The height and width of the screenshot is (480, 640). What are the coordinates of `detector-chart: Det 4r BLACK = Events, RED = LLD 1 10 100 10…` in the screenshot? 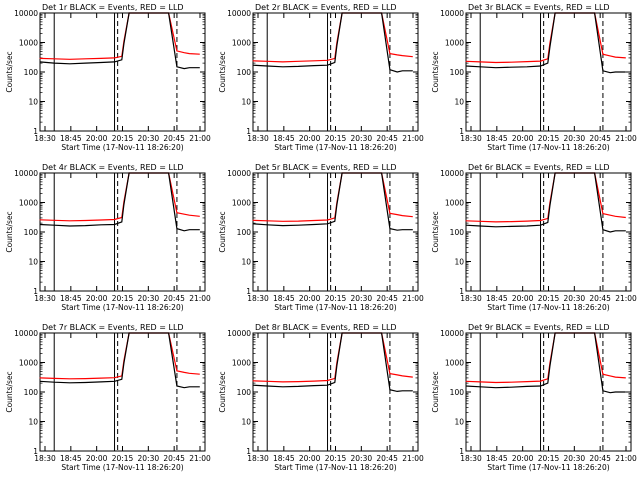 It's located at (108, 237).